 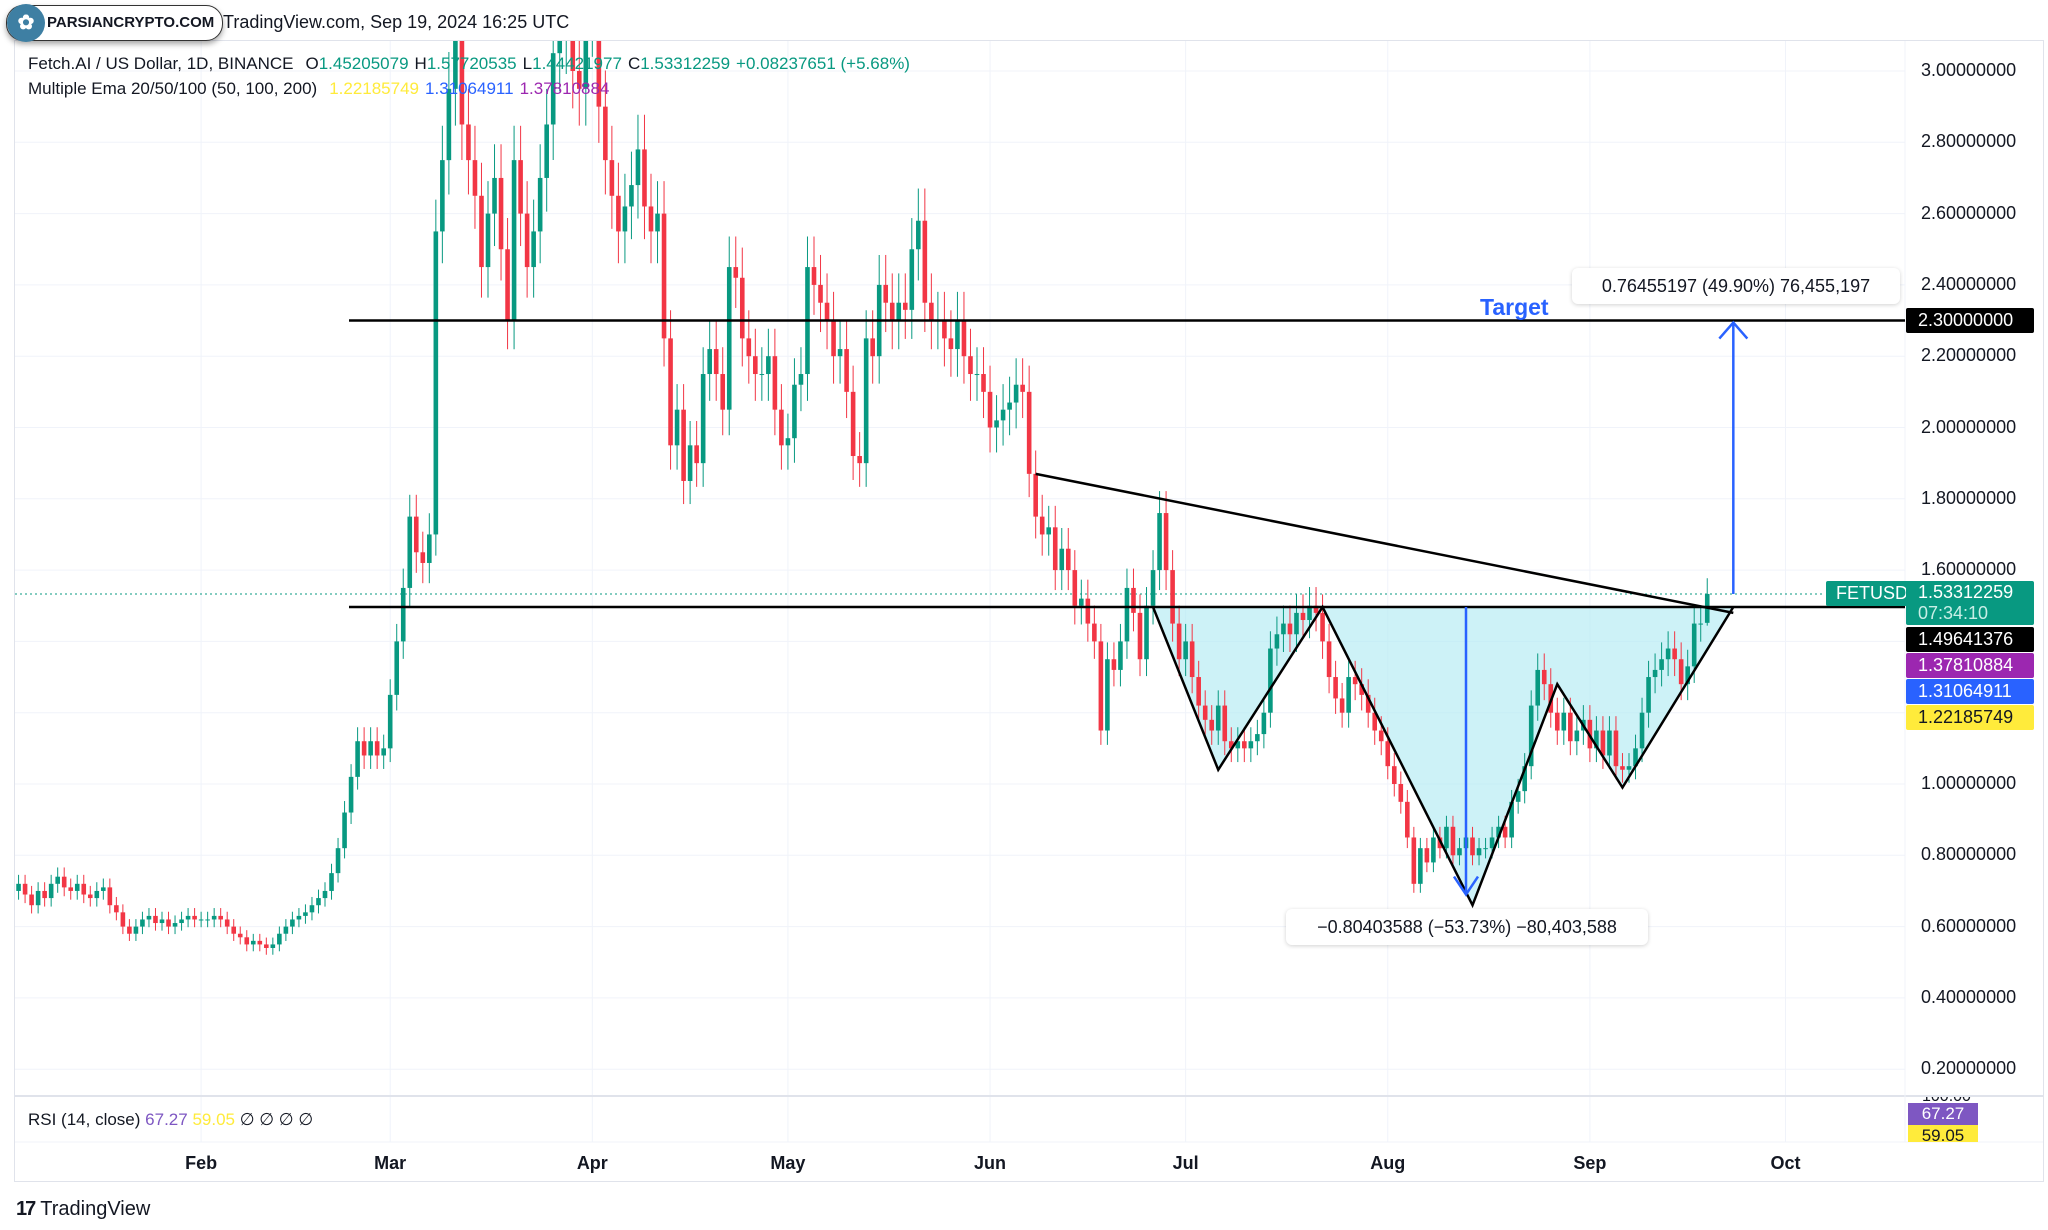 What do you see at coordinates (173, 88) in the screenshot?
I see `ema-name: Multiple Ema 20/50/100 (50, 100, 200)` at bounding box center [173, 88].